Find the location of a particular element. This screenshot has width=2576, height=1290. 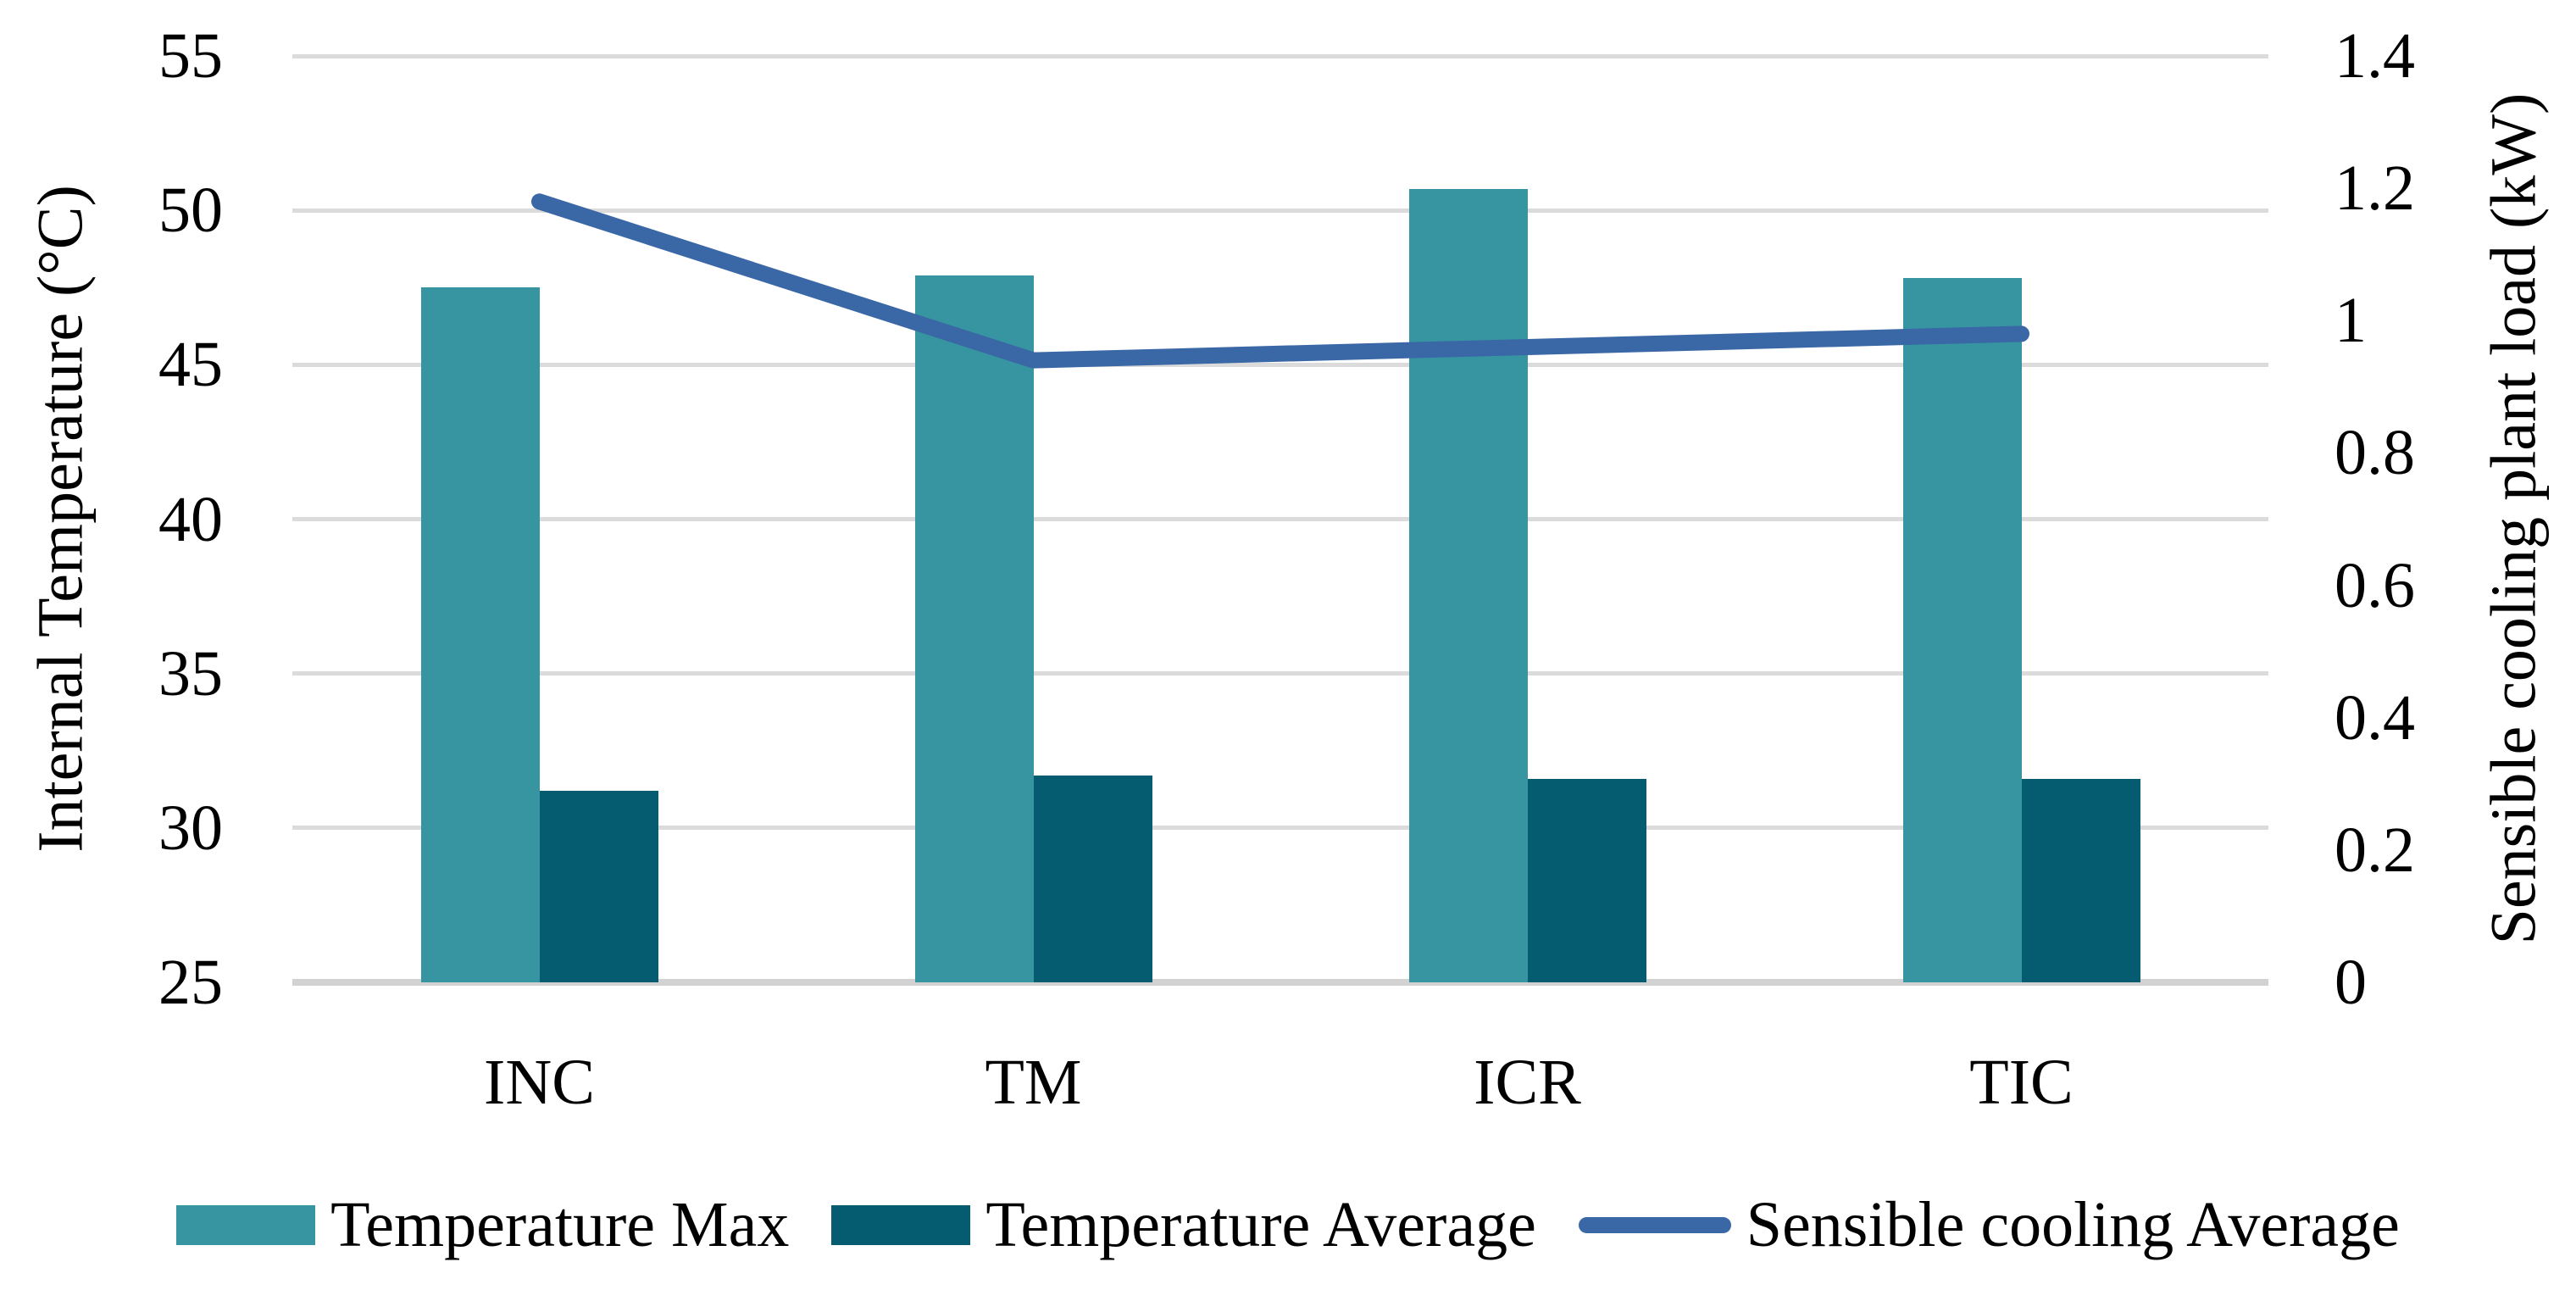

x-axis-baseline is located at coordinates (1280, 982).